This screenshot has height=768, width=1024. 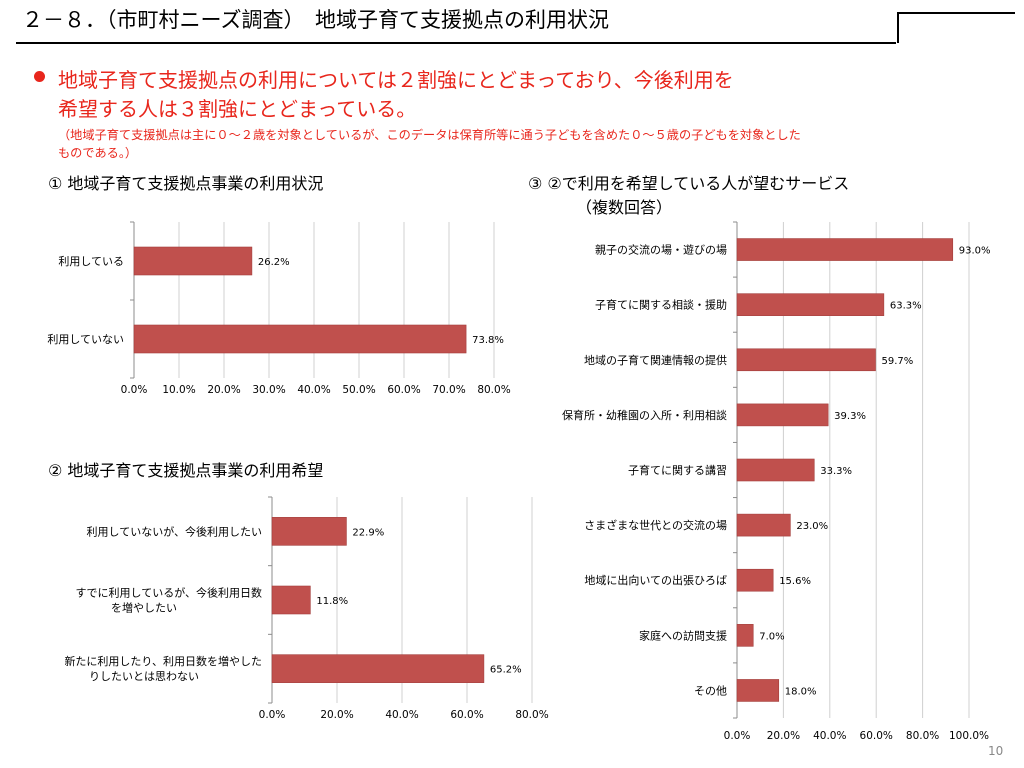 What do you see at coordinates (689, 183) in the screenshot?
I see `chart-3-heading: ③ ②で利用を希望している人が望むサービス` at bounding box center [689, 183].